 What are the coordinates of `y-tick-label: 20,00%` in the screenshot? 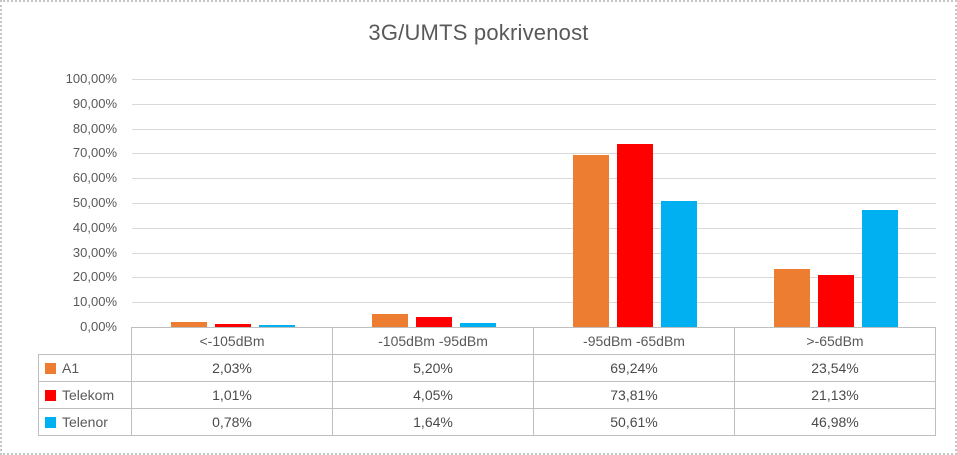 It's located at (94, 276).